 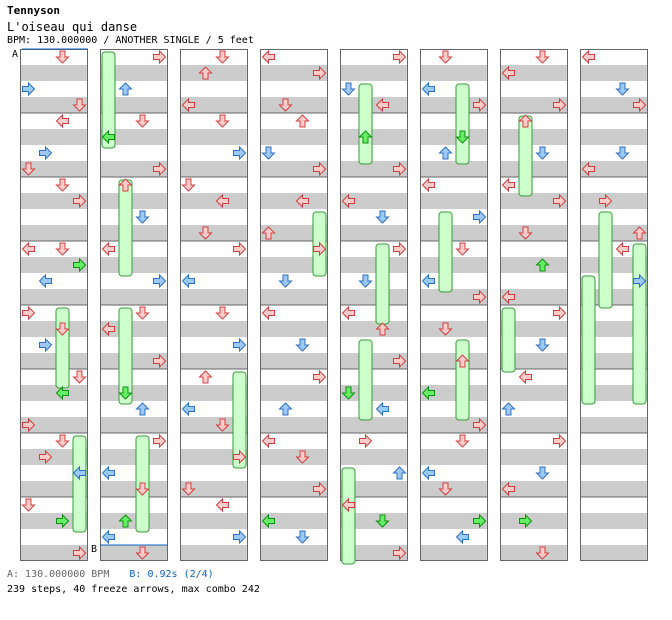 I want to click on artist-name: Tennyson, so click(x=33, y=10).